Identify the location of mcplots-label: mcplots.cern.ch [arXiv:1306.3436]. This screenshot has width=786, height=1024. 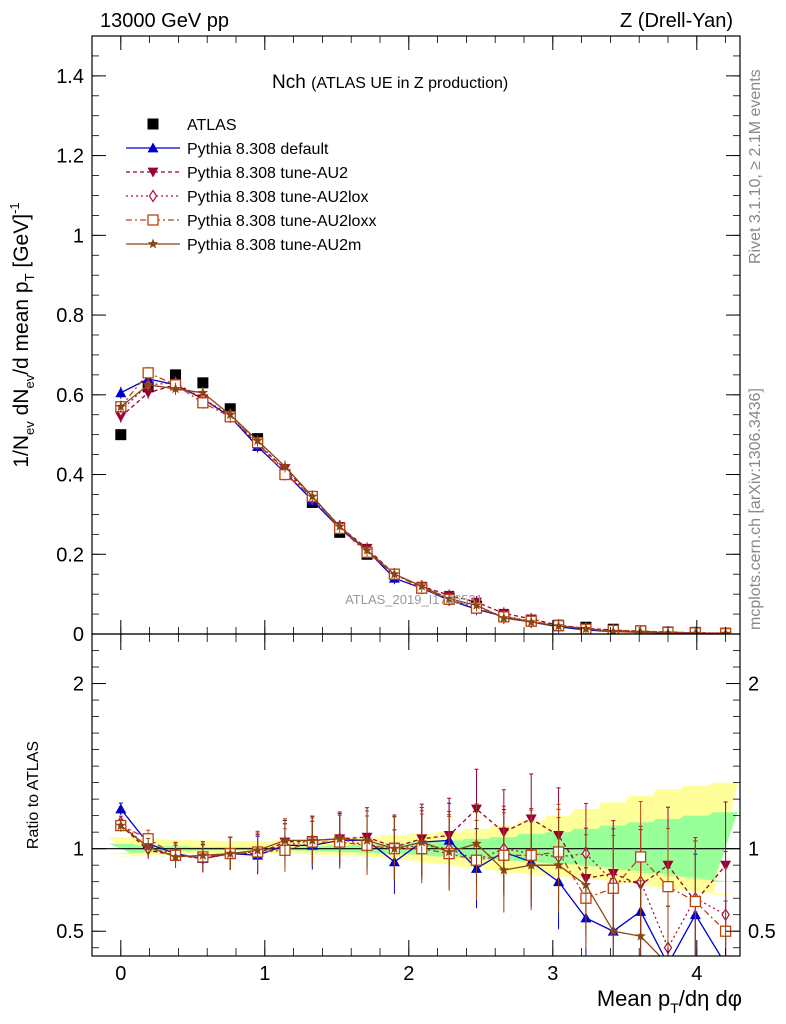
(755, 509).